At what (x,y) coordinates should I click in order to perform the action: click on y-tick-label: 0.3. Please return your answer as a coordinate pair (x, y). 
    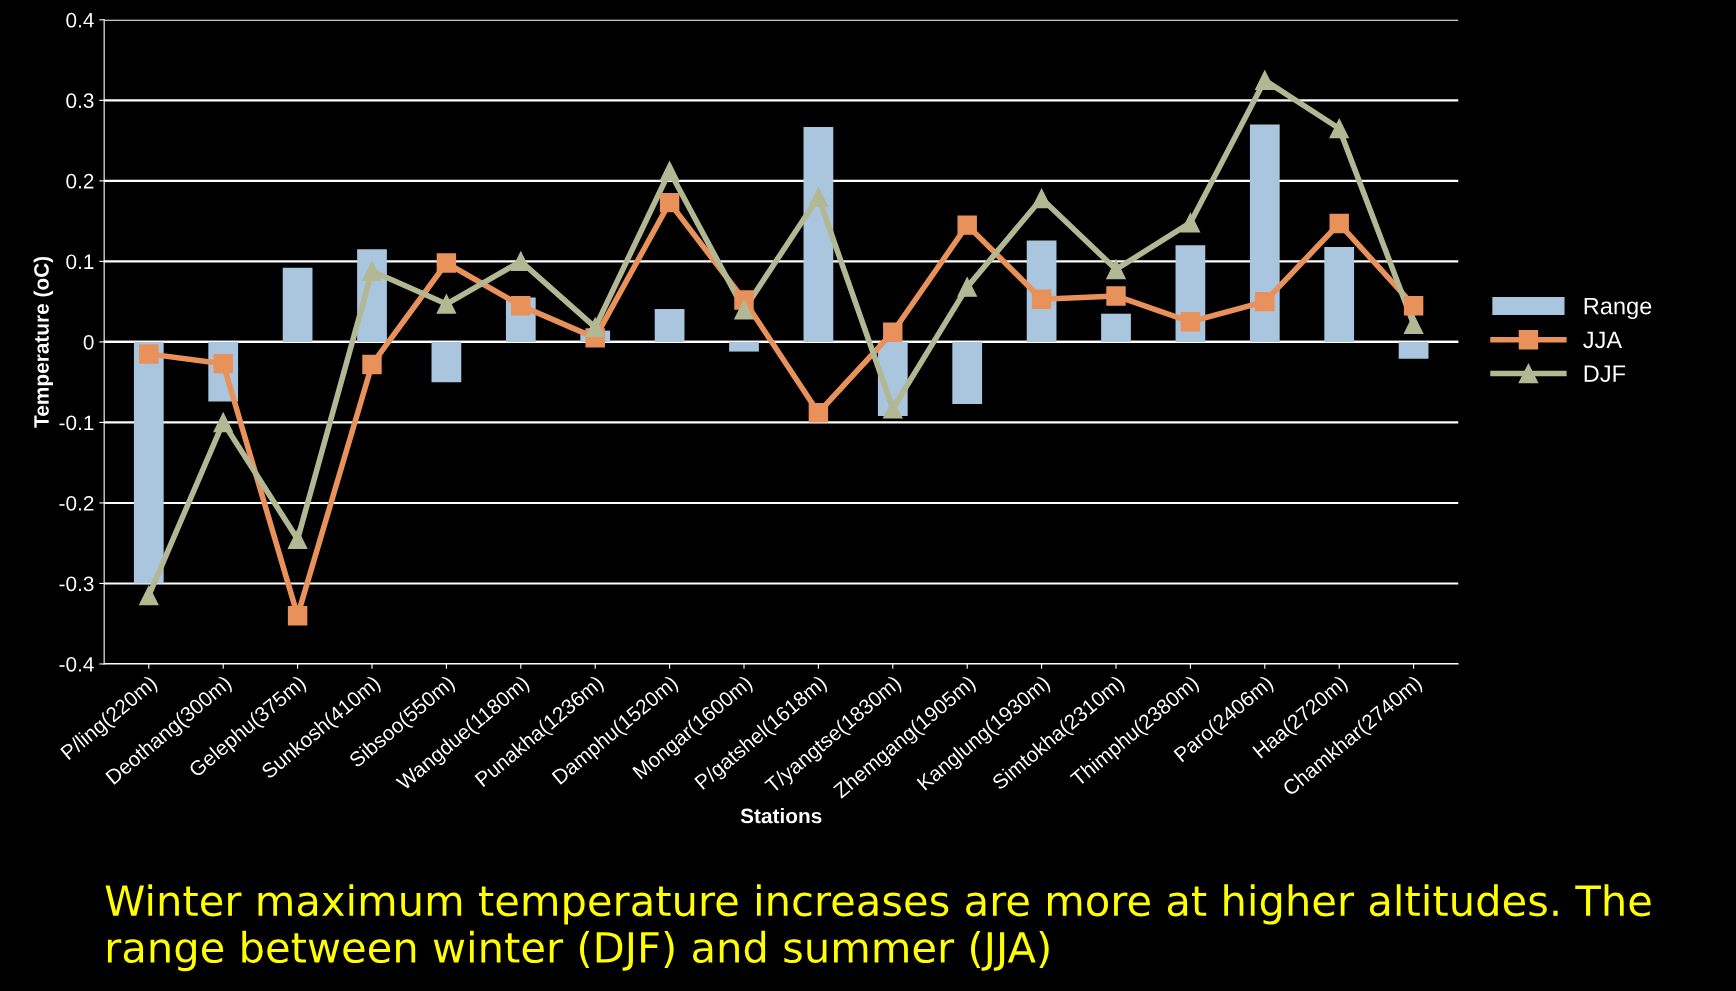
    Looking at the image, I should click on (80, 101).